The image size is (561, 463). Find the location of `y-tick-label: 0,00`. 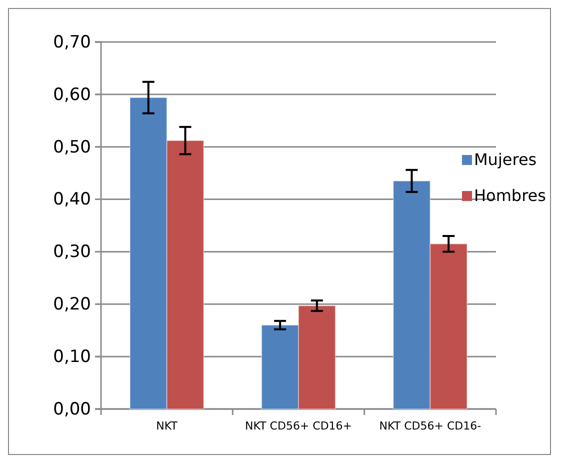

y-tick-label: 0,00 is located at coordinates (72, 409).